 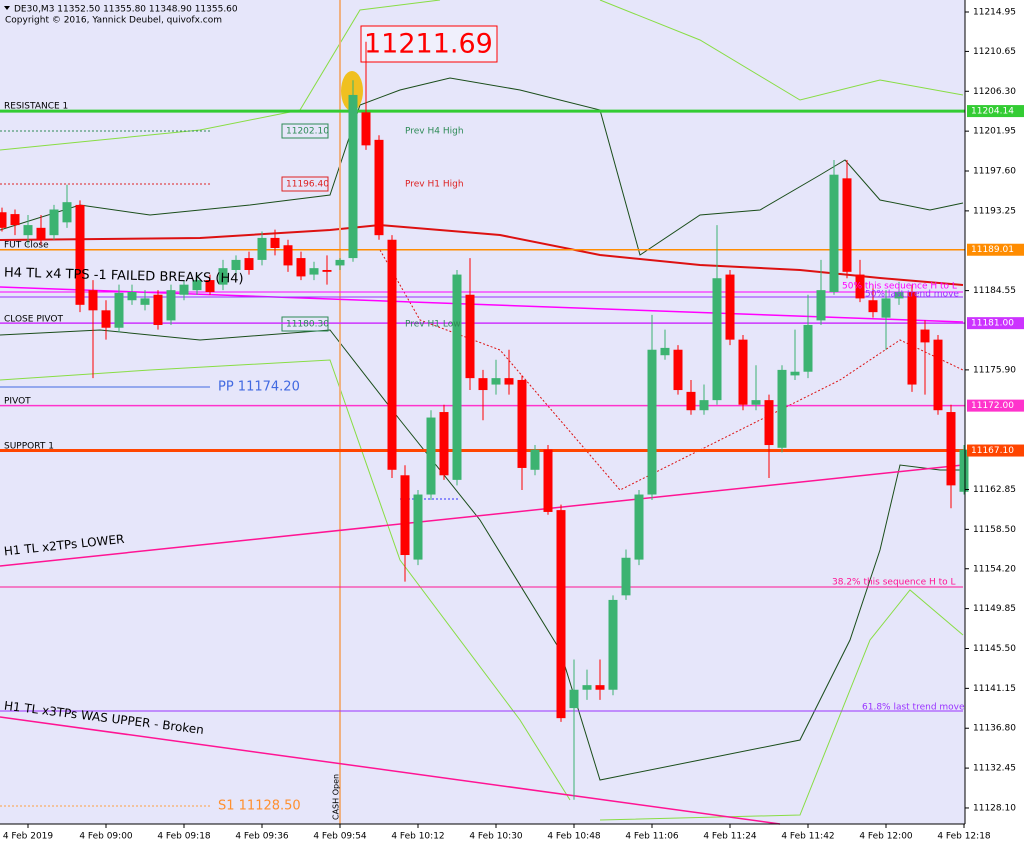 What do you see at coordinates (26, 246) in the screenshot?
I see `annotation: FUT Close` at bounding box center [26, 246].